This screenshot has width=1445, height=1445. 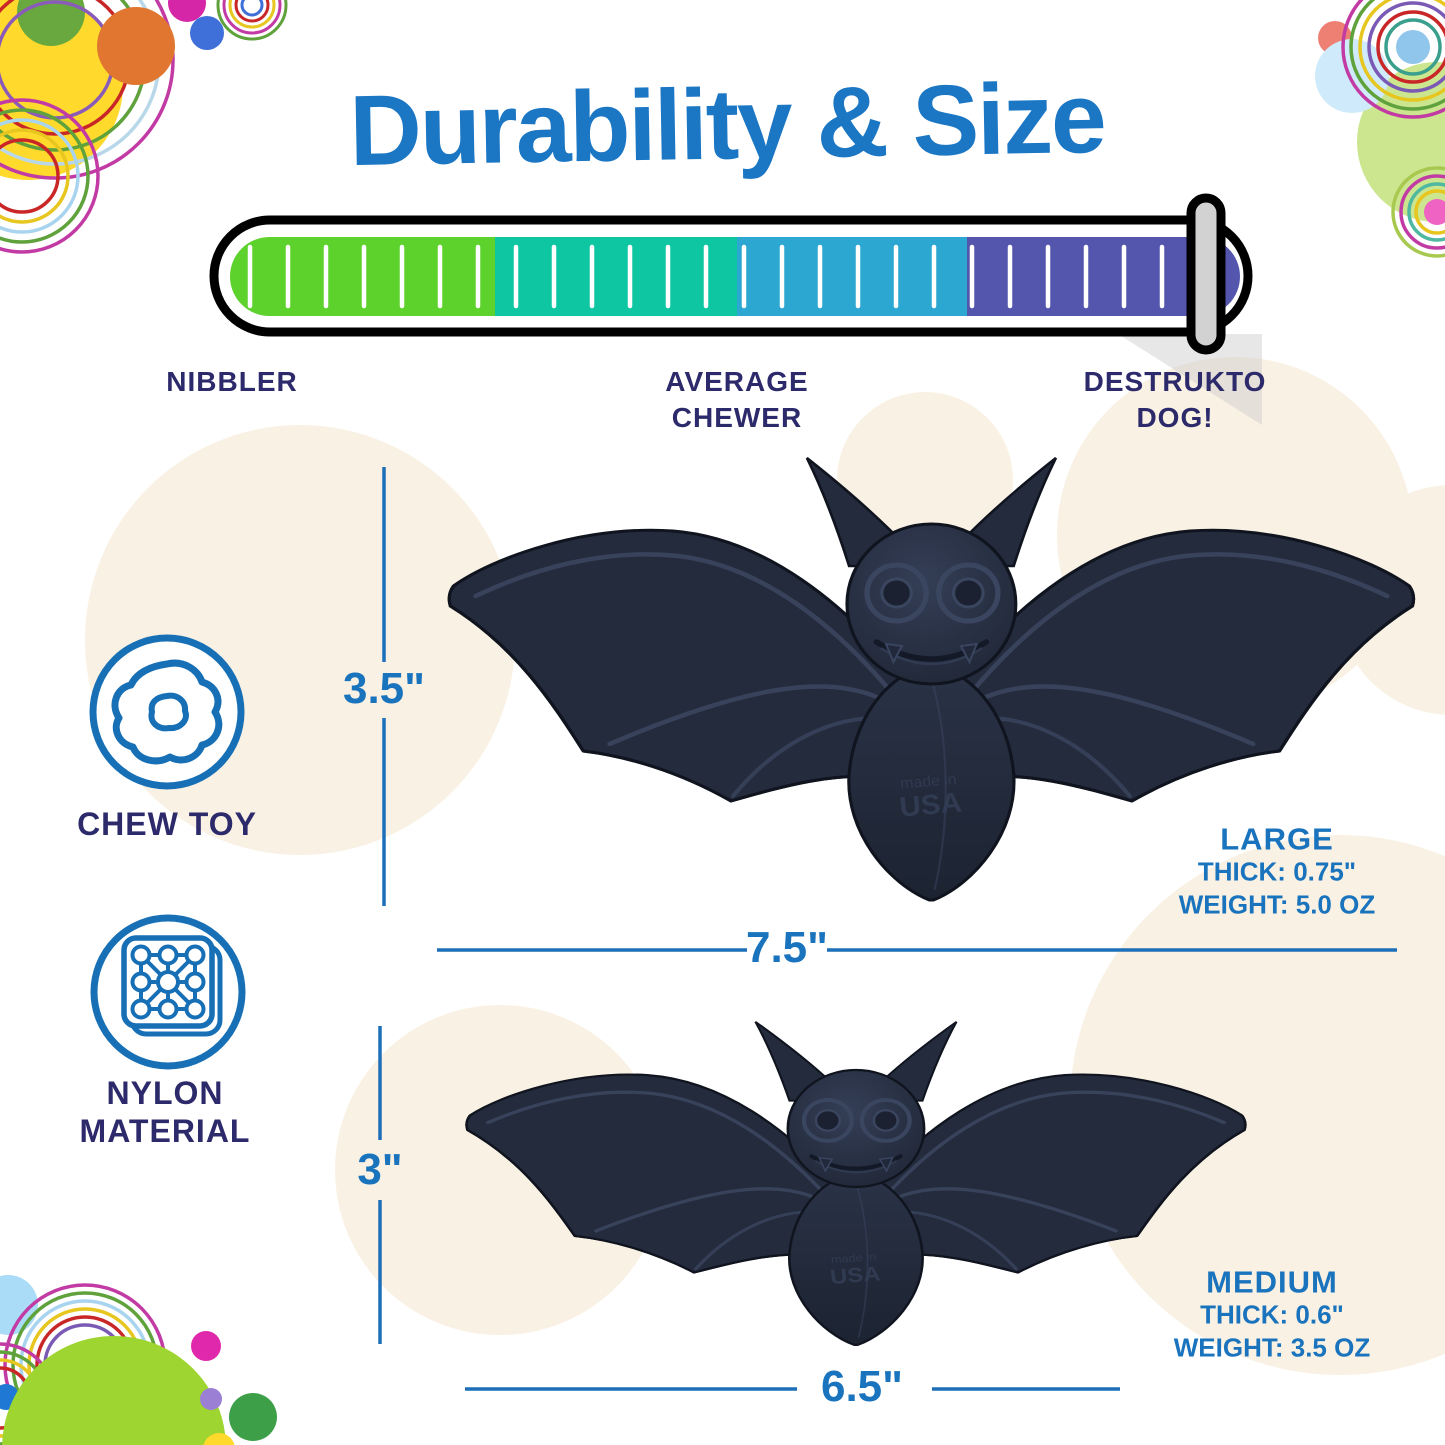 I want to click on meter-segment-average, so click(x=852, y=276).